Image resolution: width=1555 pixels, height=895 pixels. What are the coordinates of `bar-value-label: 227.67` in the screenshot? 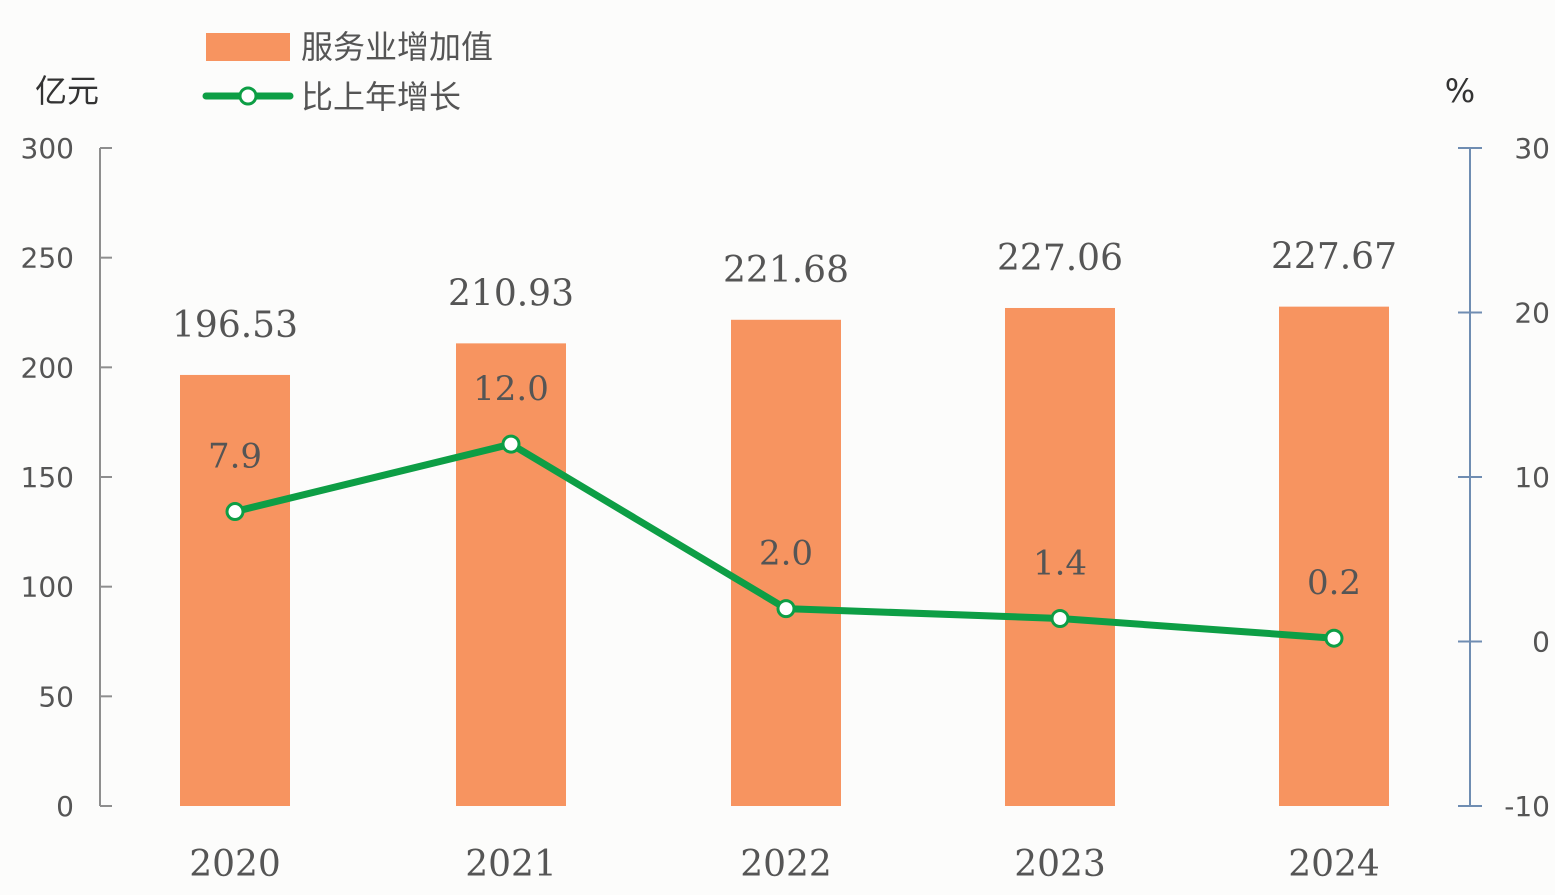 It's located at (1334, 257).